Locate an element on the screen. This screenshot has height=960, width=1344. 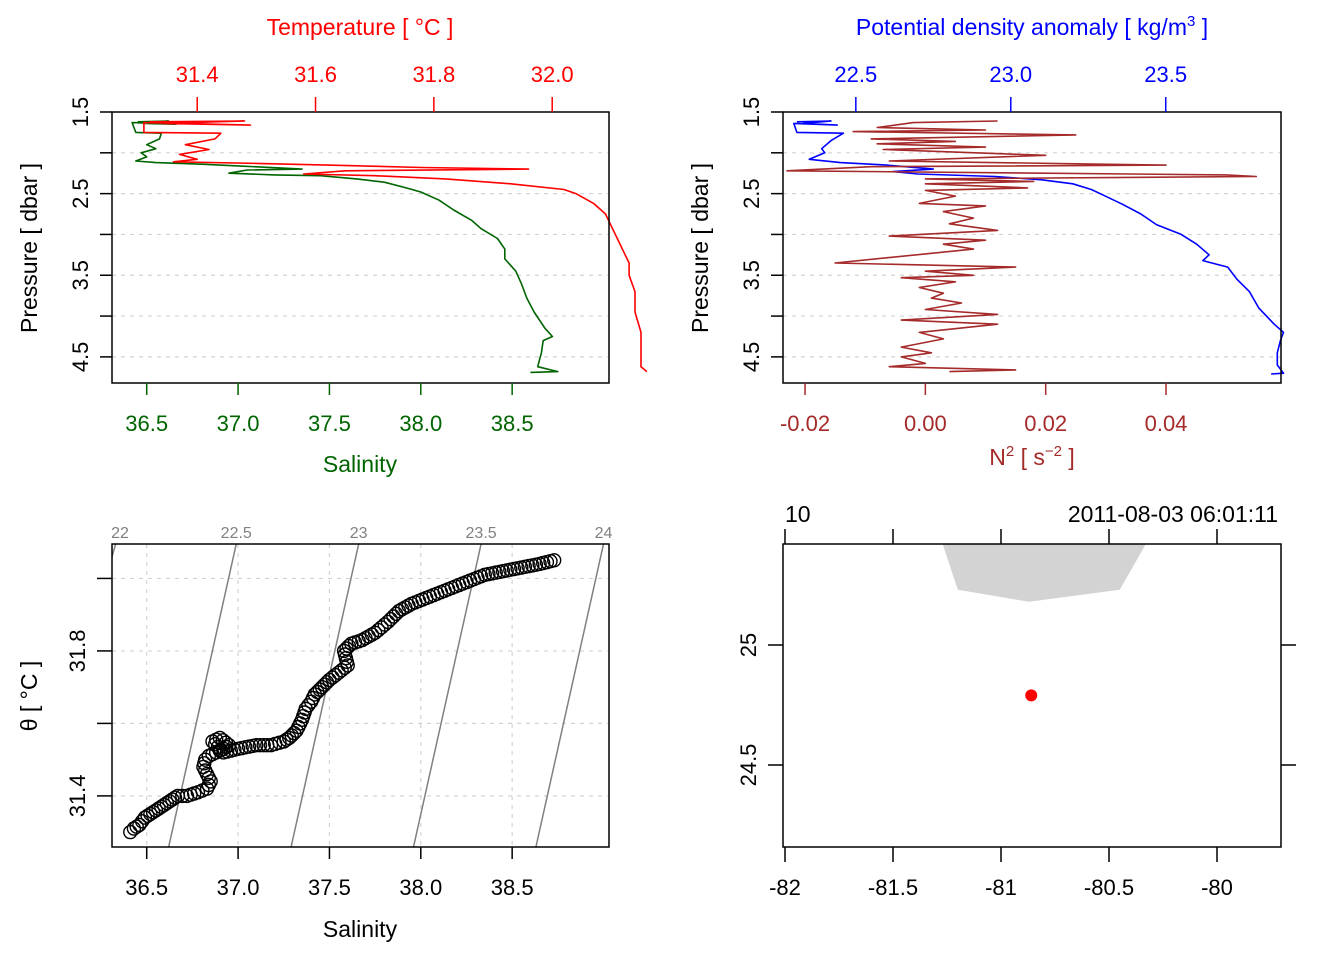
bottom-tick-label: 0.04 is located at coordinates (1166, 423).